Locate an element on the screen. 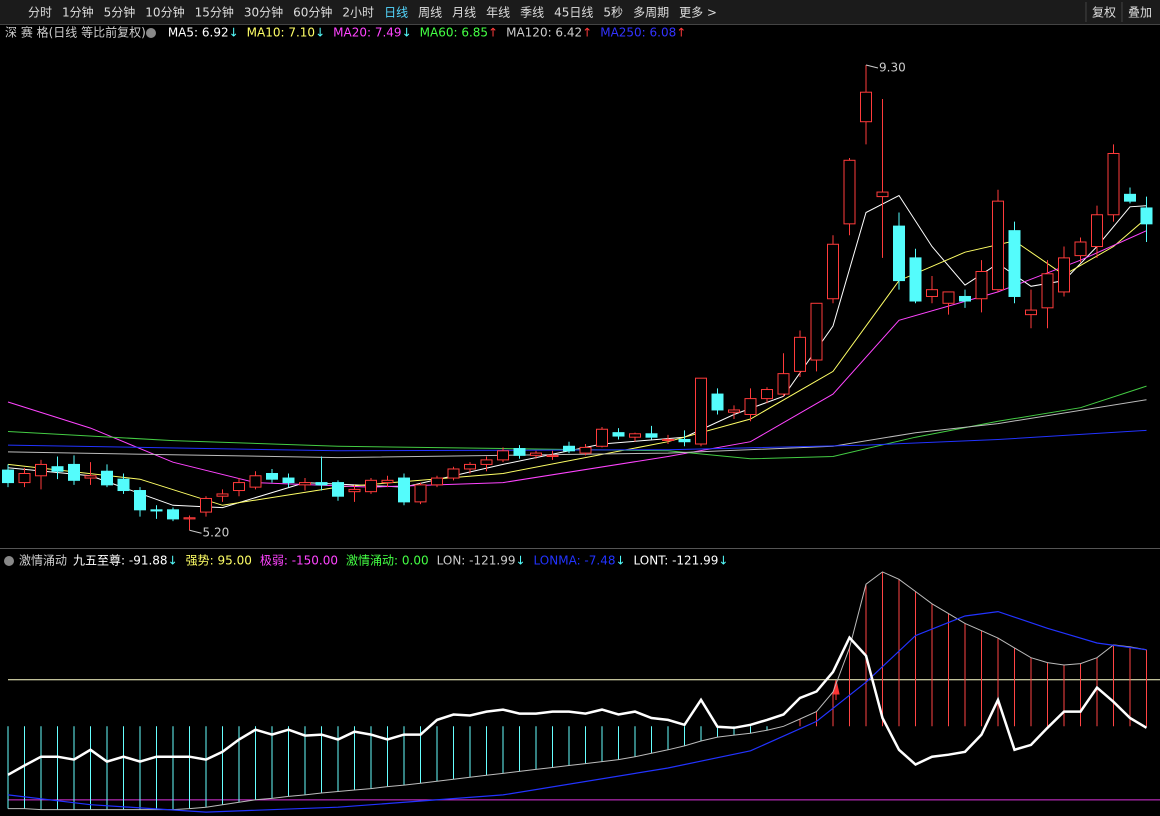 The width and height of the screenshot is (1160, 816). annotation-label: 5.20 is located at coordinates (216, 533).